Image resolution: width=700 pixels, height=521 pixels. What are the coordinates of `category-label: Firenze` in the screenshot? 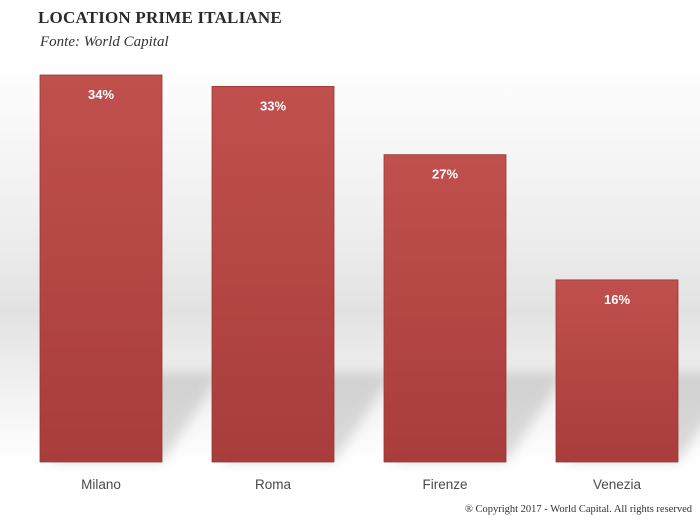 It's located at (444, 484).